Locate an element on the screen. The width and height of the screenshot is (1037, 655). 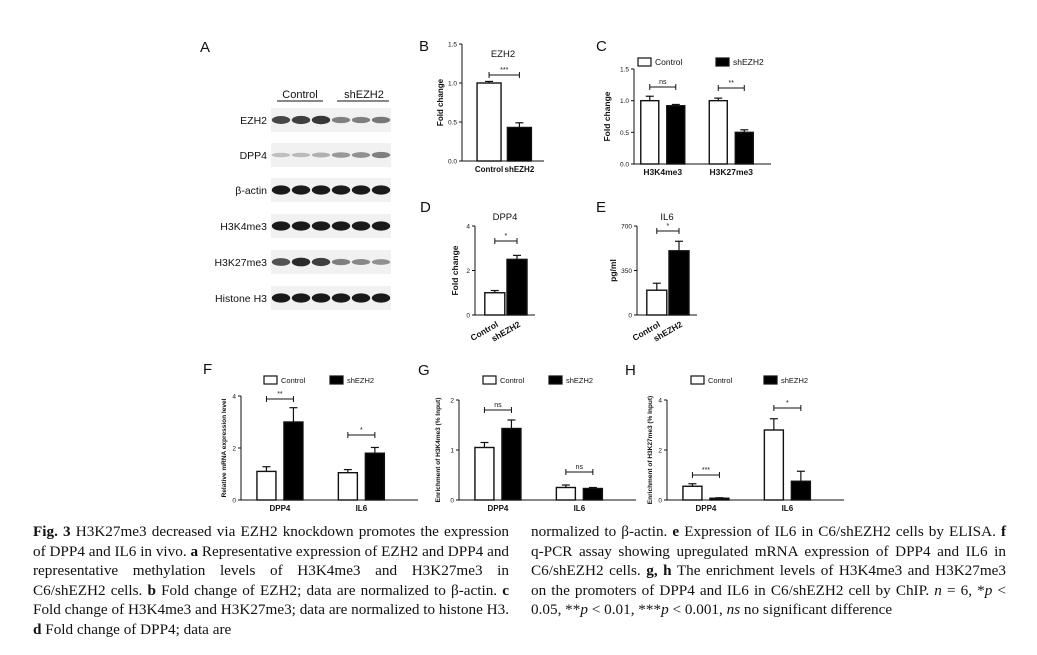
caption-italic: n is located at coordinates (938, 590).